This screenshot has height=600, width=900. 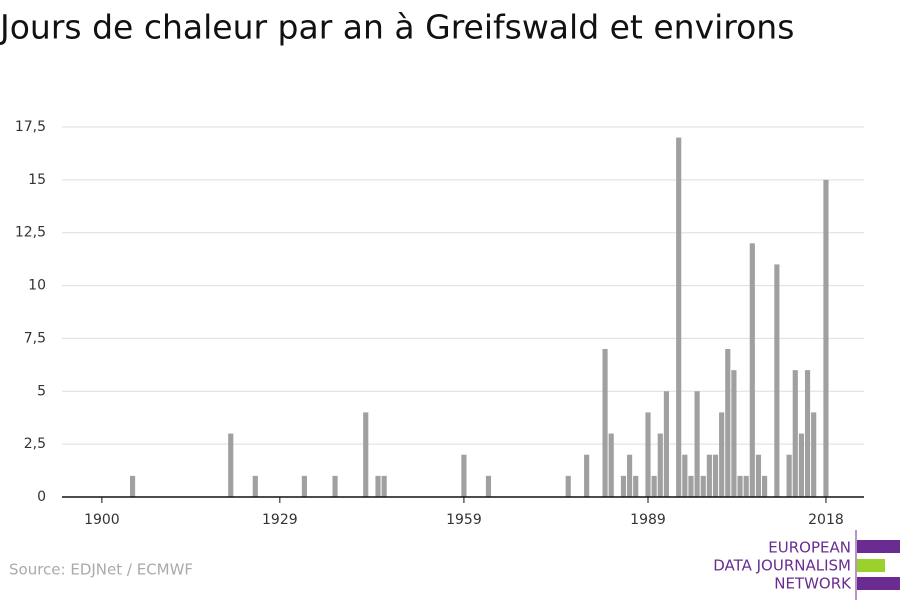 What do you see at coordinates (35, 338) in the screenshot?
I see `y-tick-label: 7,5` at bounding box center [35, 338].